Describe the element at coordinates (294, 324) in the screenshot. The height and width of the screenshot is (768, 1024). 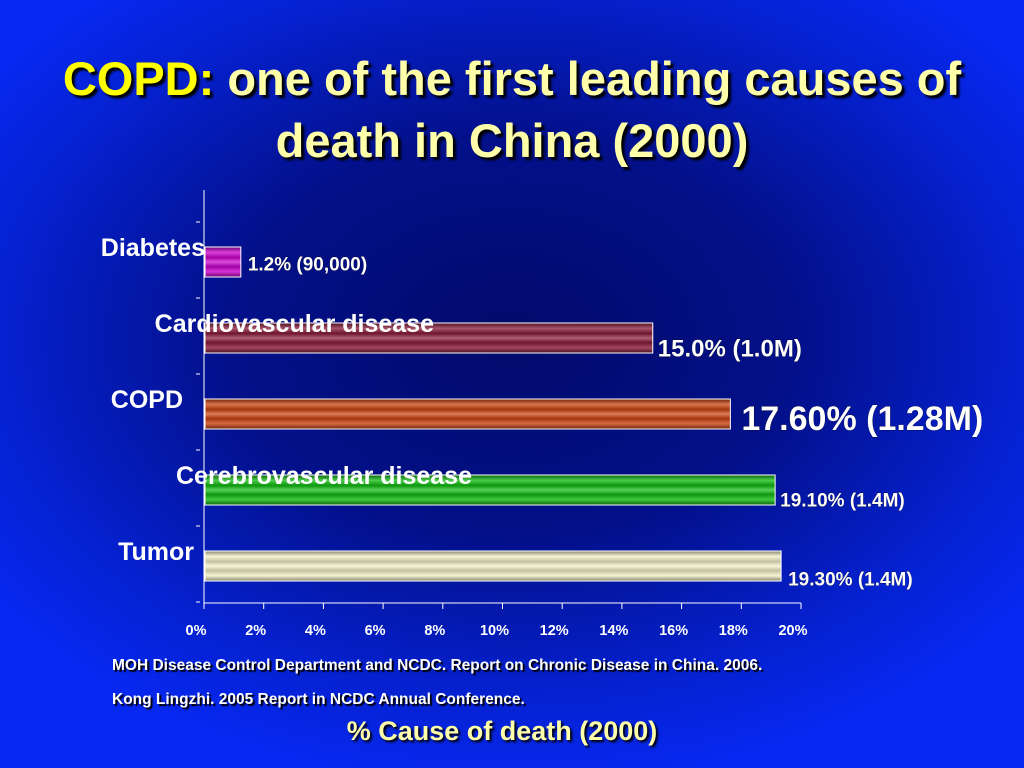
I see `category-label: Cardiovascular disease` at that location.